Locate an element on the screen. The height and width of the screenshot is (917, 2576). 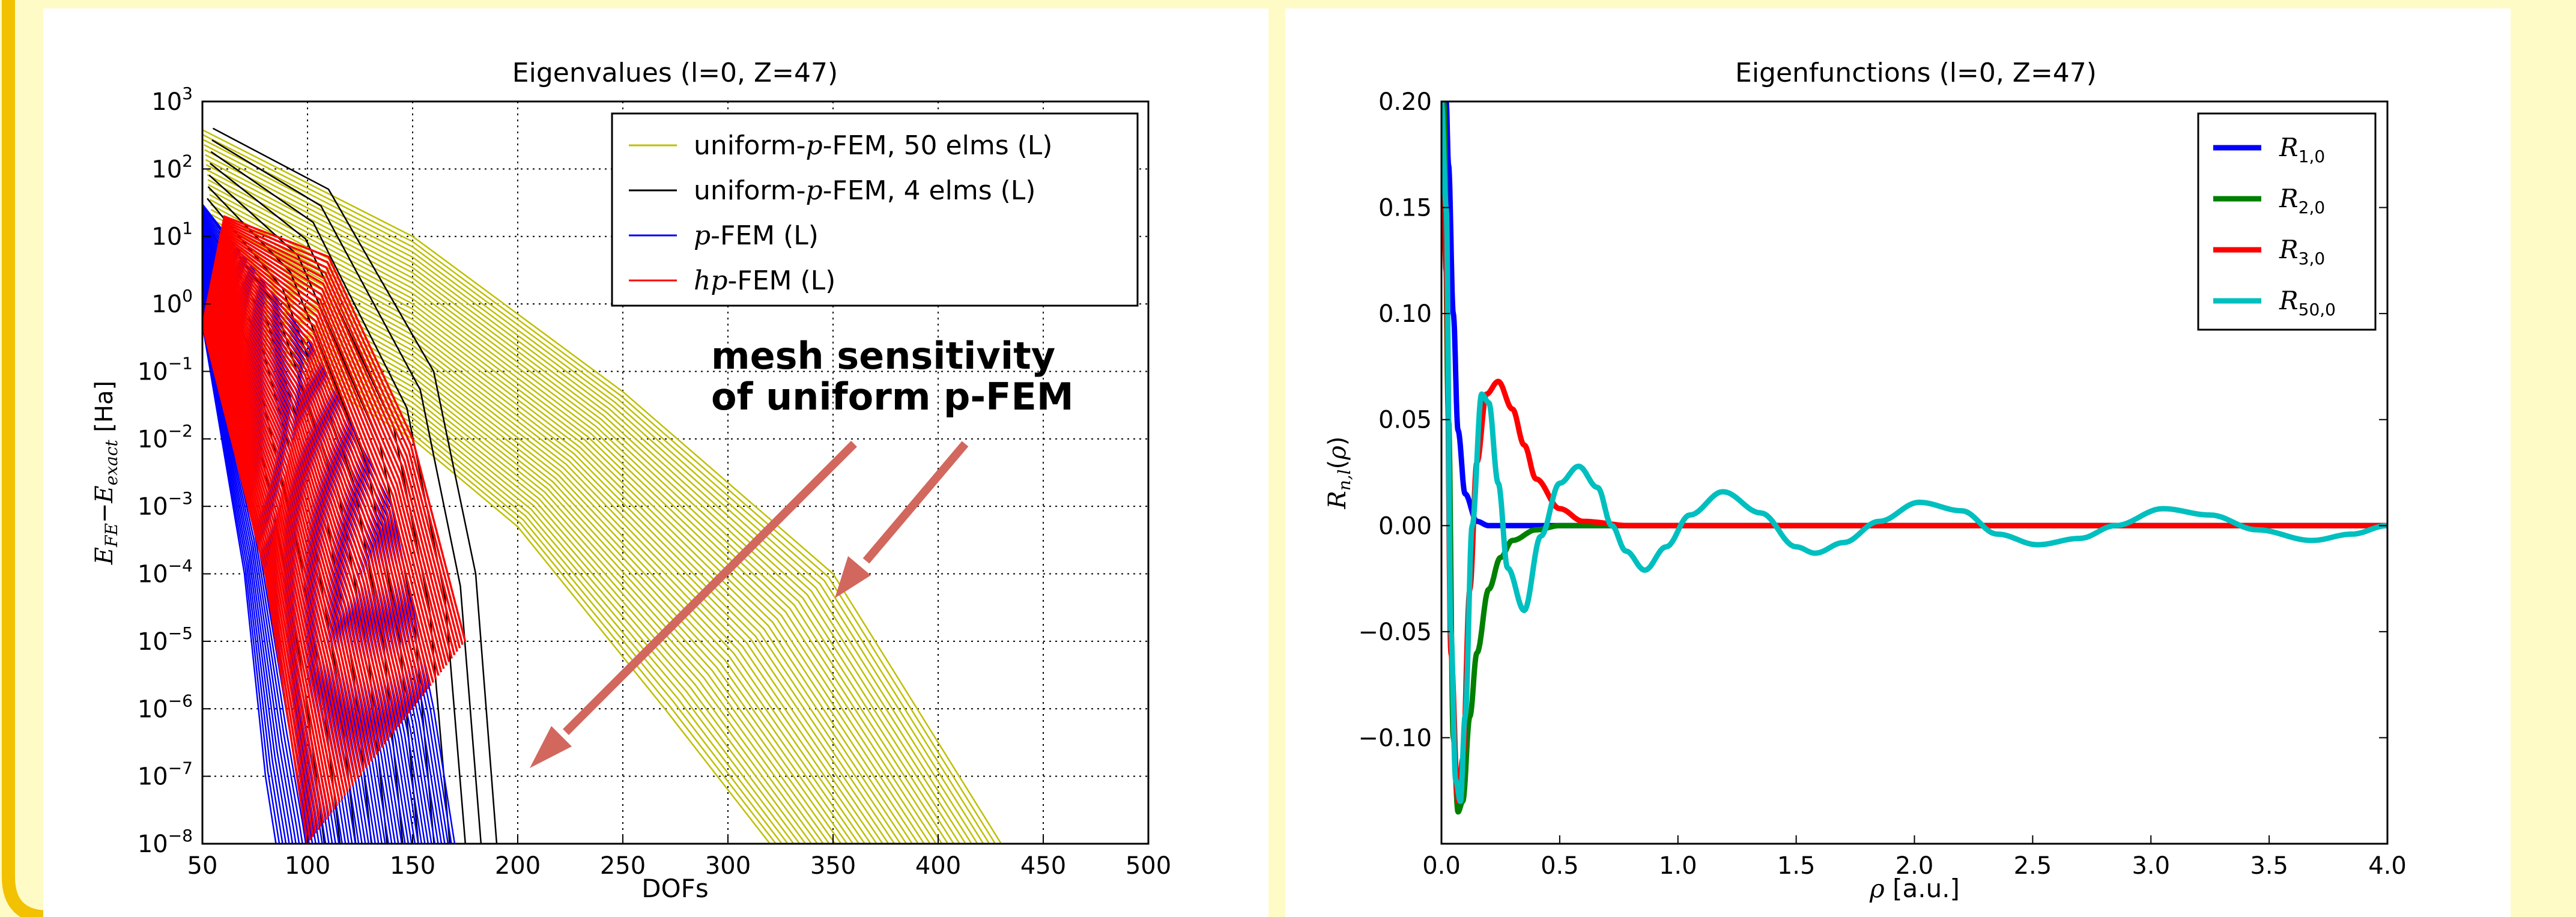
annotation-arrowhead is located at coordinates (853, 577).